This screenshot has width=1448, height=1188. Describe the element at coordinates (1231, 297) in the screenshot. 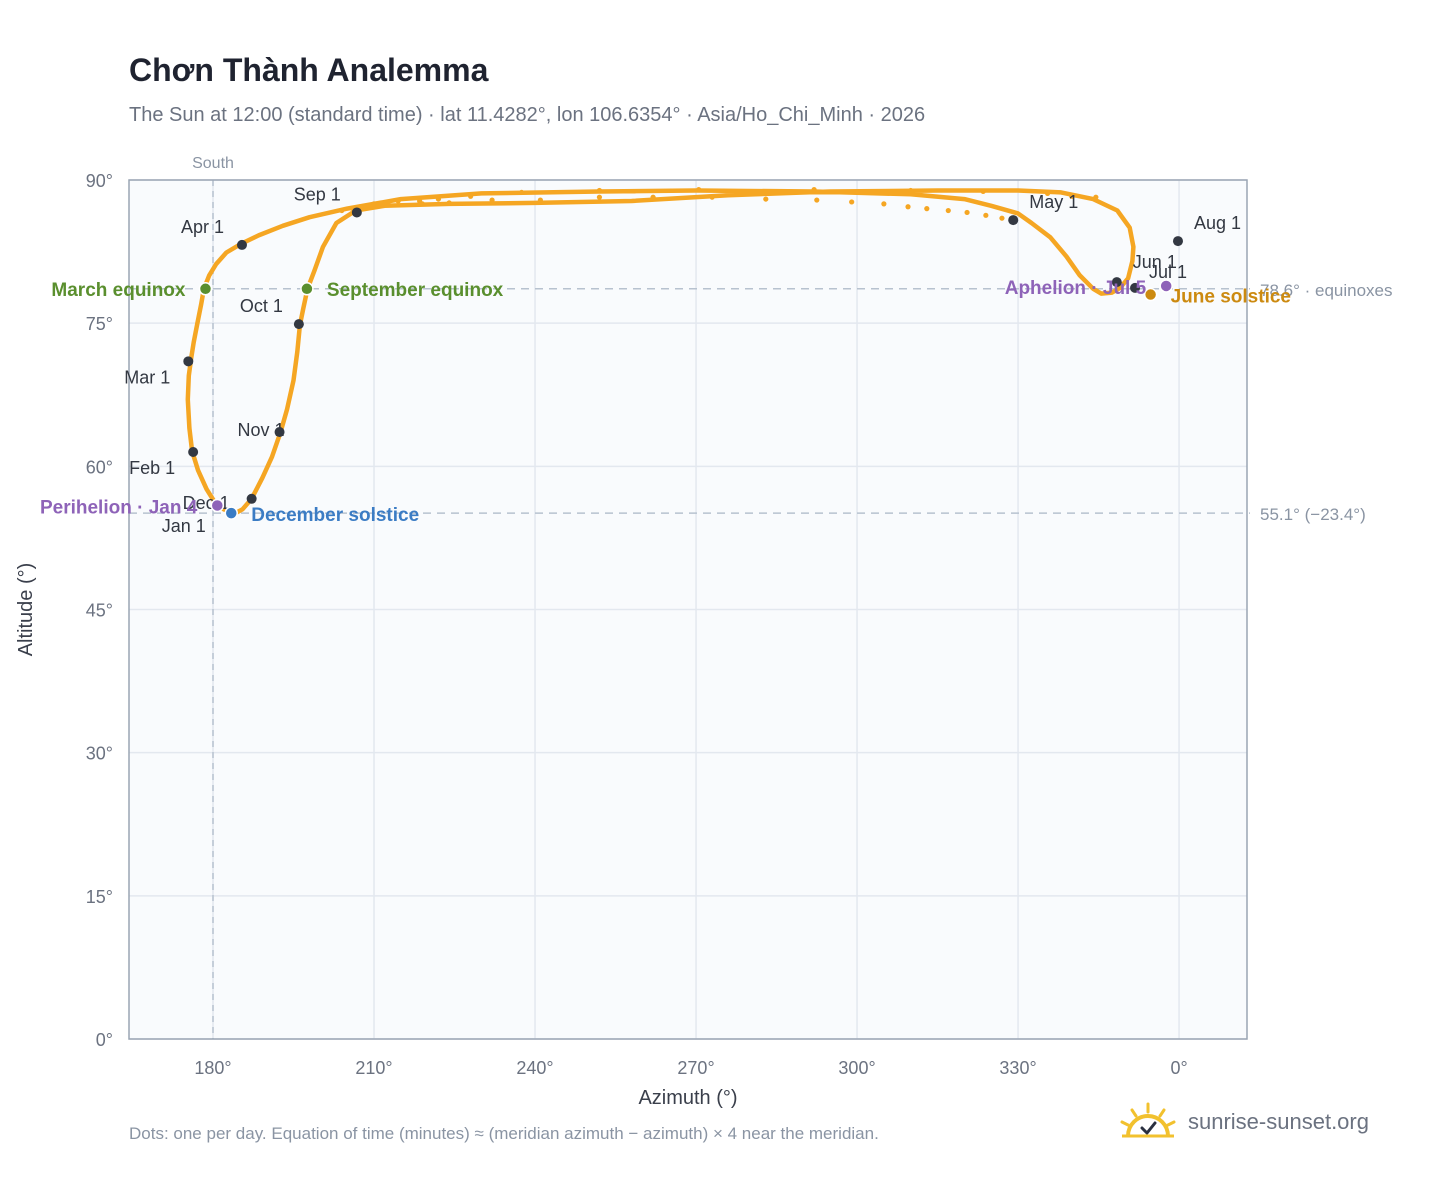

I see `event-label: June solstice` at that location.